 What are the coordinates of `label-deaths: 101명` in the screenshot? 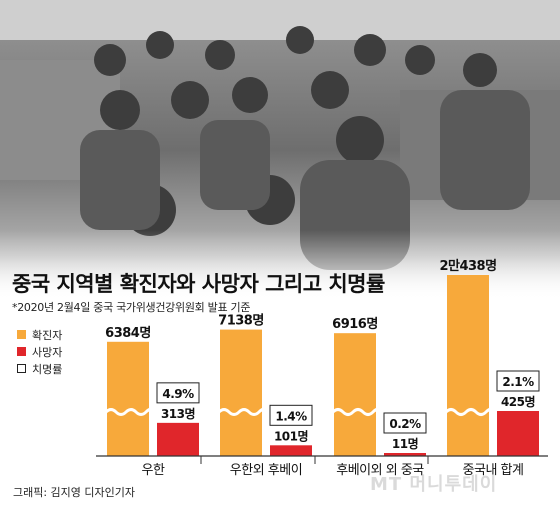 It's located at (291, 436).